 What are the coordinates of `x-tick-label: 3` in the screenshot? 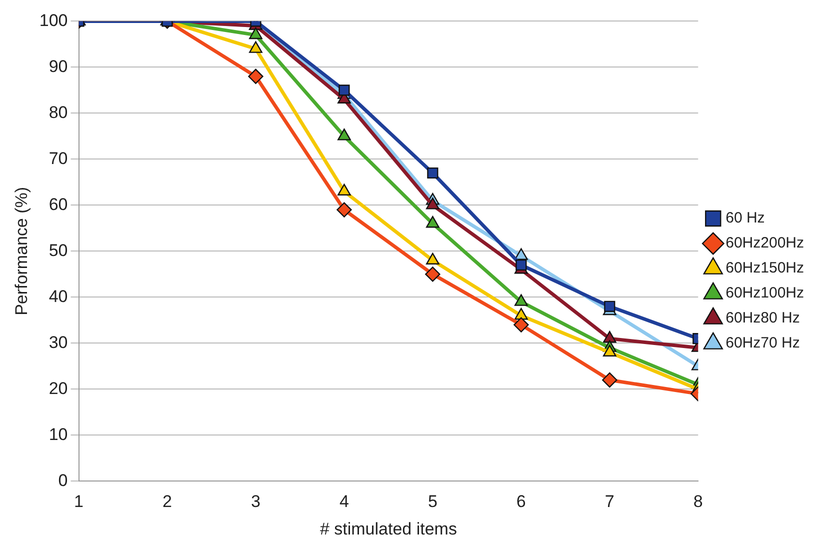 It's located at (255, 502).